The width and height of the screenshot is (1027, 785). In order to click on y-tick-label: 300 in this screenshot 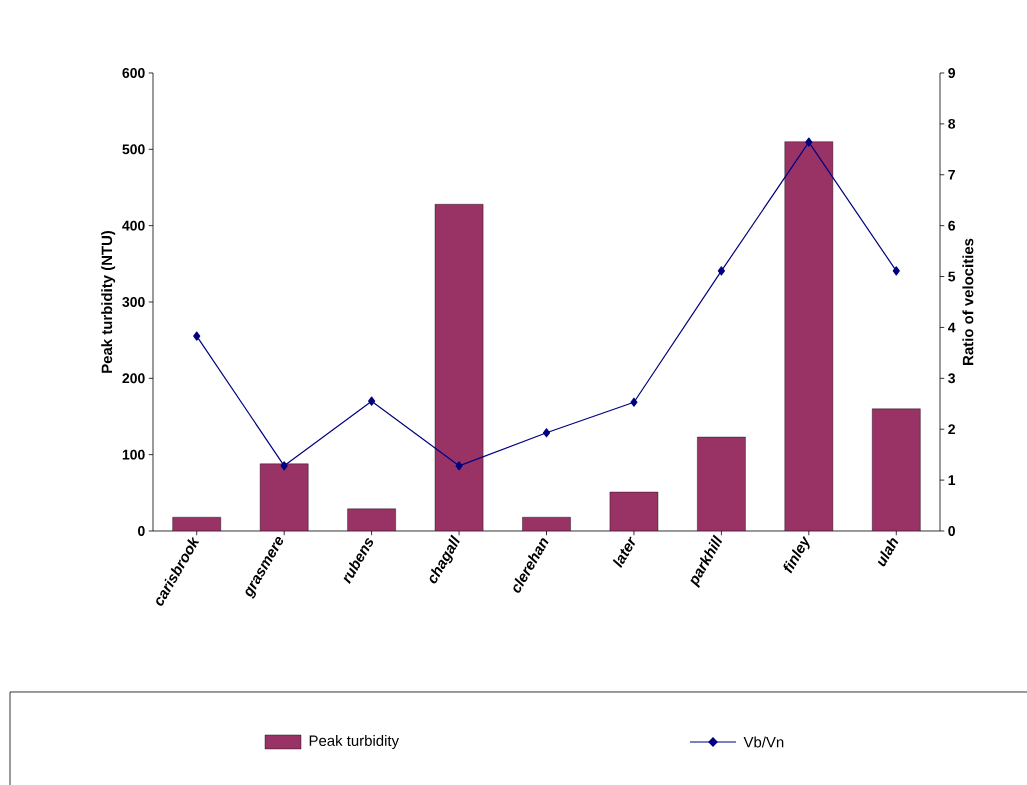, I will do `click(133, 302)`.